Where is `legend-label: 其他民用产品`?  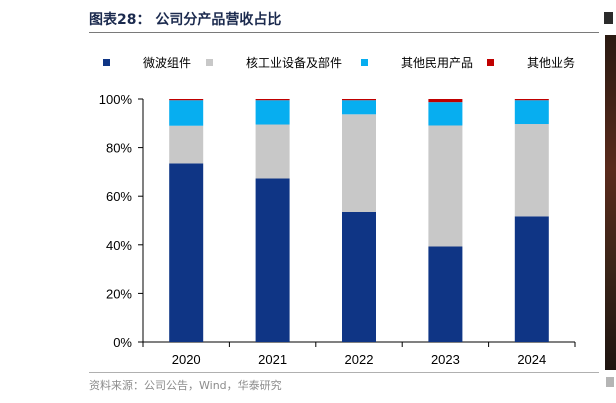 legend-label: 其他民用产品 is located at coordinates (437, 63).